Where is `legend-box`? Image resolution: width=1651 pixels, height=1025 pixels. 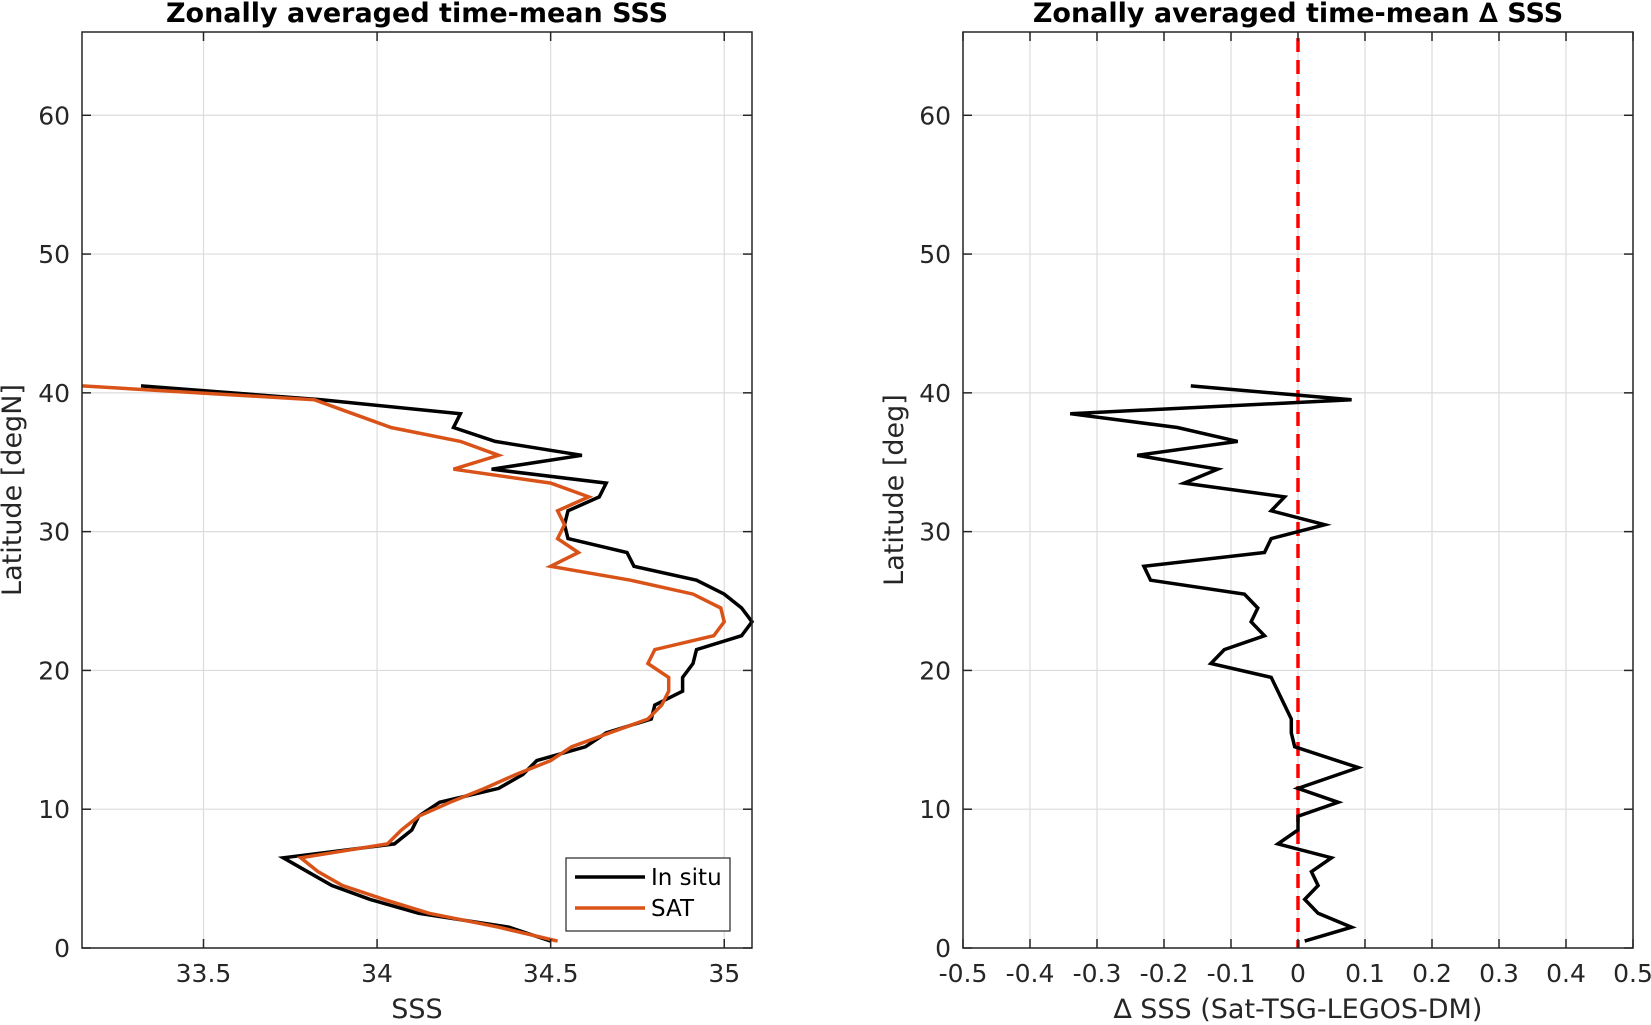 legend-box is located at coordinates (648, 894).